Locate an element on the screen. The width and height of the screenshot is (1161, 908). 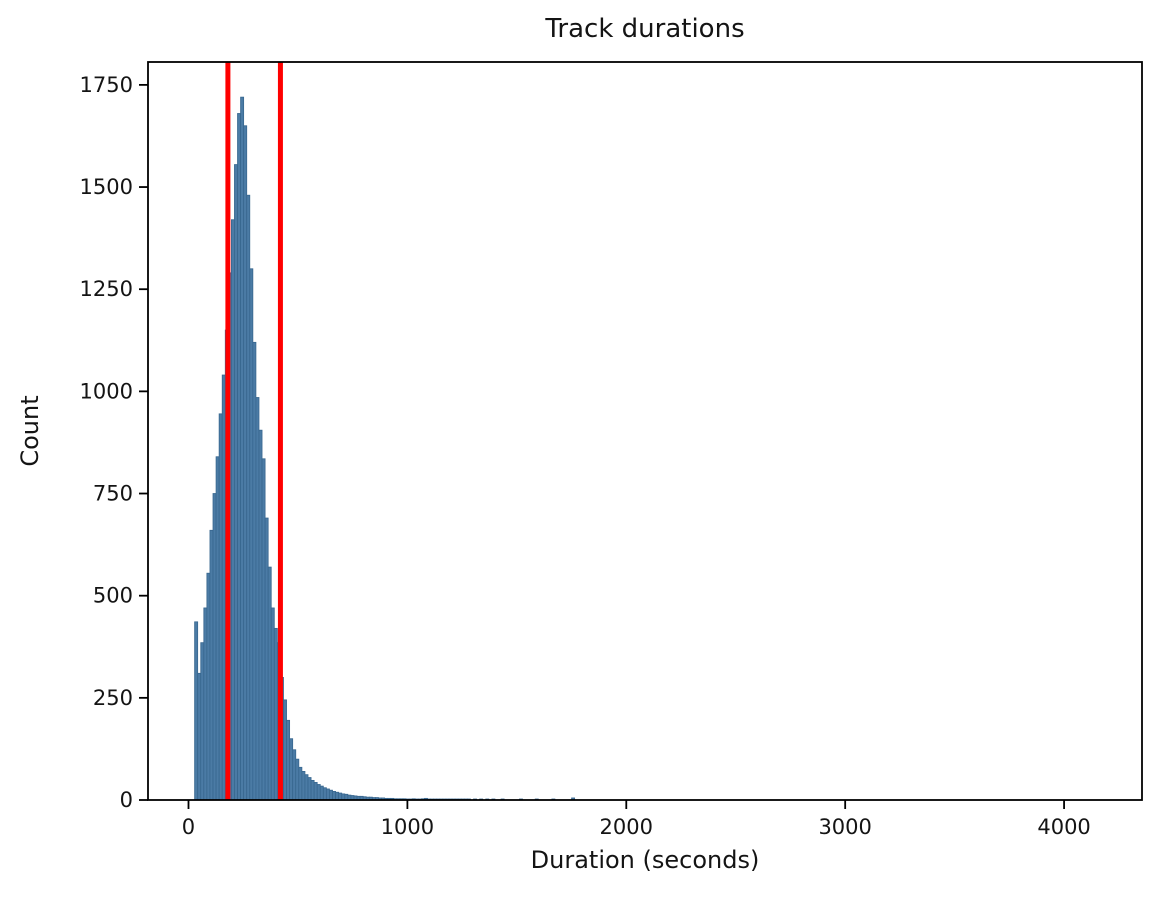
x-tick-label: 2000 is located at coordinates (626, 827).